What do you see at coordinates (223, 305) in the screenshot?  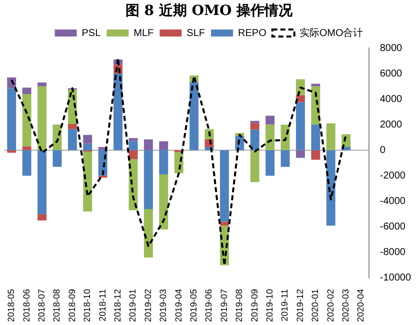 I see `x-tick-label: 2019-07` at bounding box center [223, 305].